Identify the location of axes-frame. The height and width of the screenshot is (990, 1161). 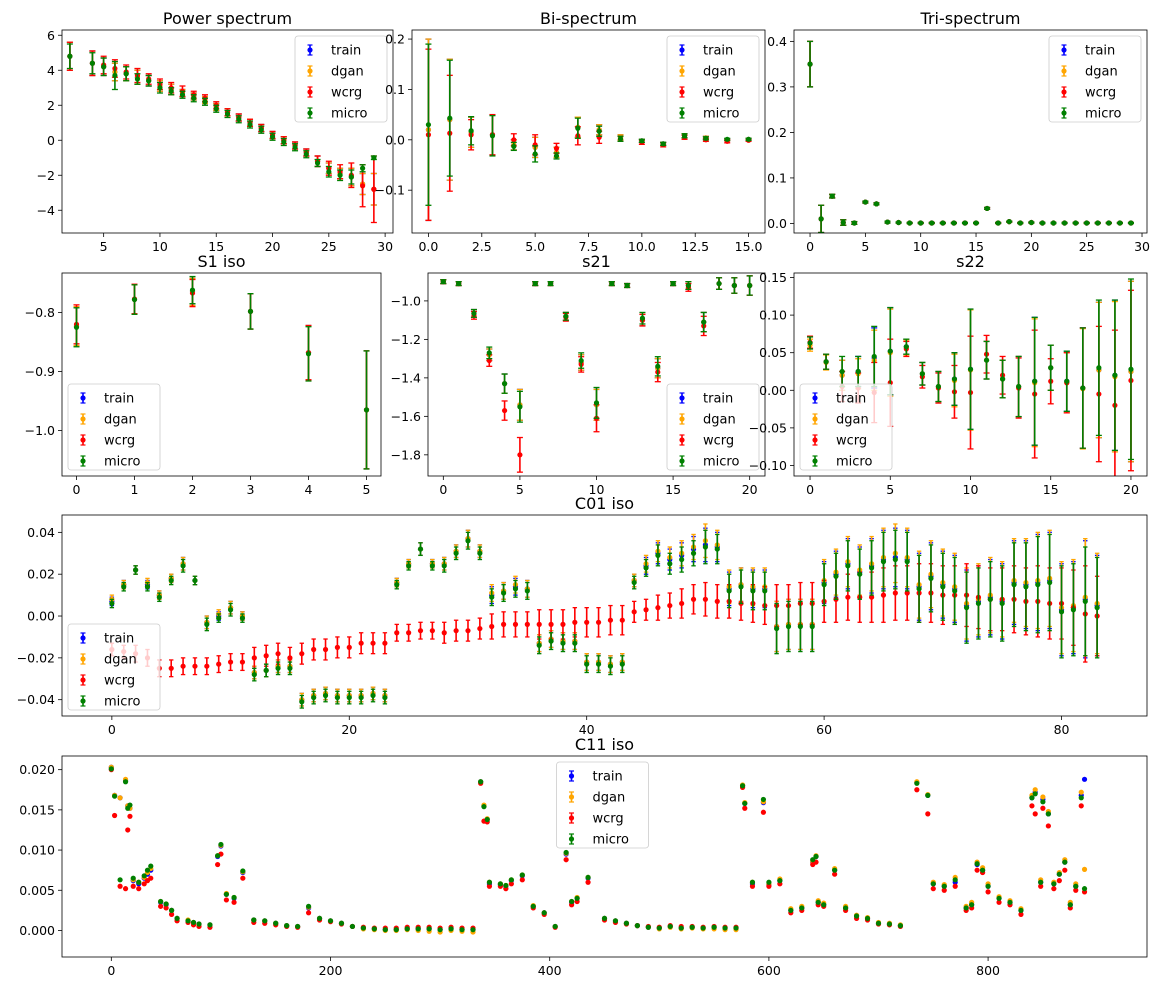
(596, 374).